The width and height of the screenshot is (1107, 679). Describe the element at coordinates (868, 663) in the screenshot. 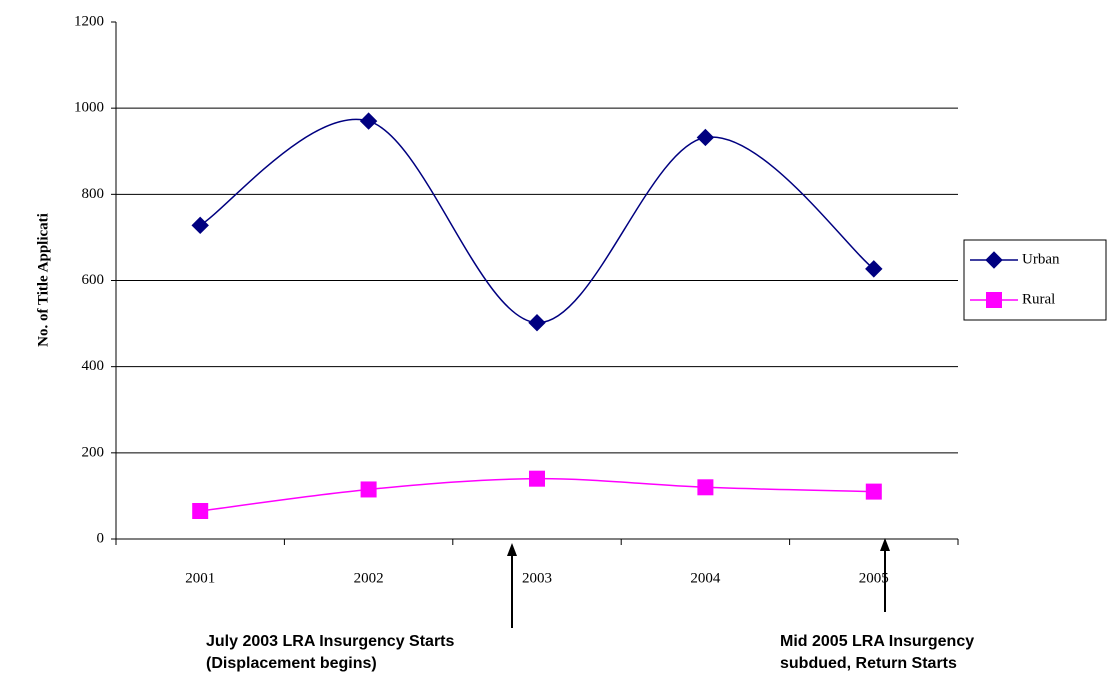

I see `annotation: subdued, Return Starts` at that location.